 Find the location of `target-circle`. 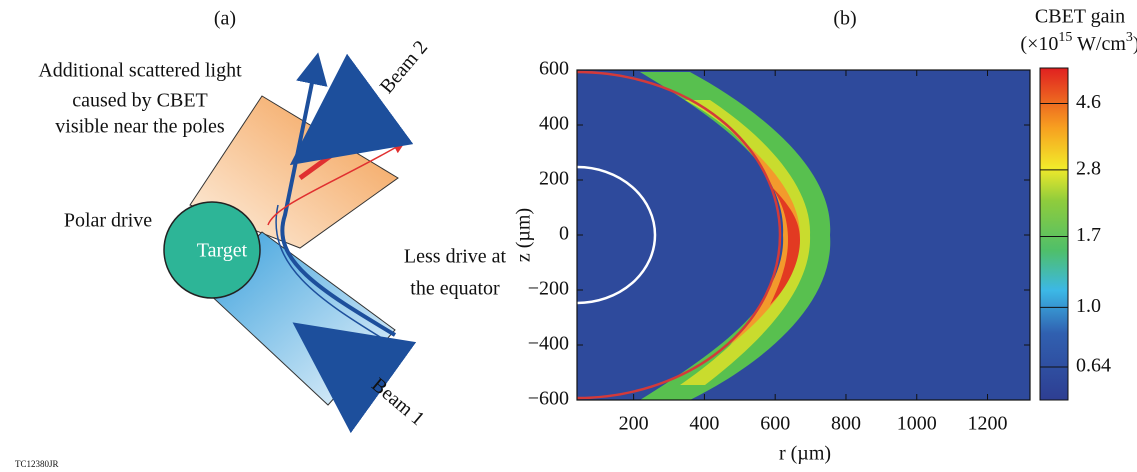

target-circle is located at coordinates (212, 250).